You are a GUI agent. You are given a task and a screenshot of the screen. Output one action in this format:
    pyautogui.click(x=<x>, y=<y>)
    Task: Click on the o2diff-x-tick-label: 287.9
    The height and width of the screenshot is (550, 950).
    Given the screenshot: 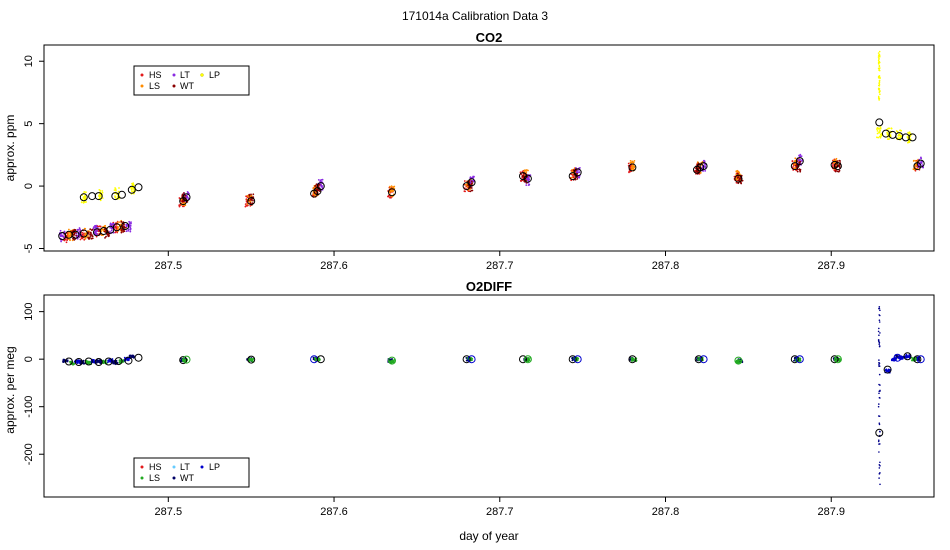 What is the action you would take?
    pyautogui.click(x=831, y=512)
    